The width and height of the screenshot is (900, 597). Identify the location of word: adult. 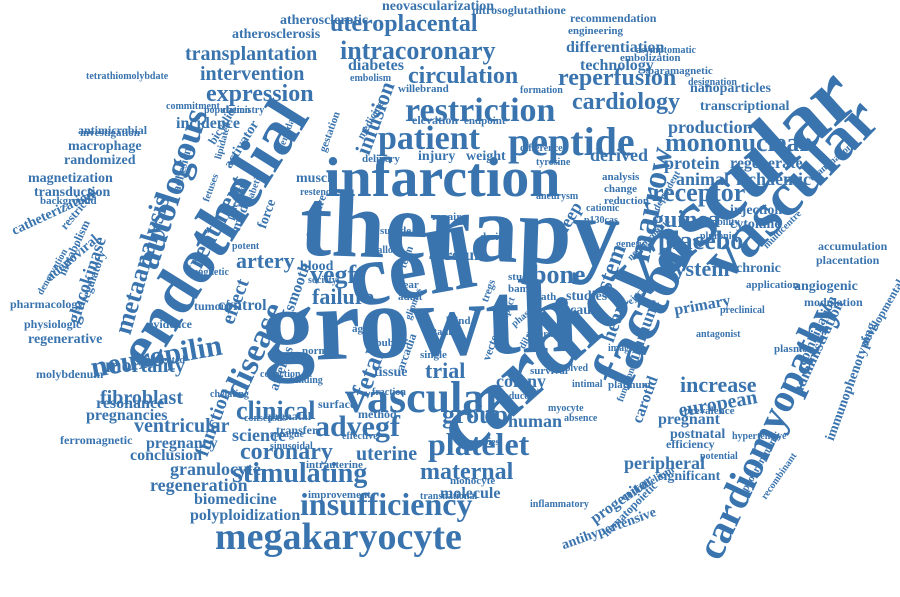
(410, 297).